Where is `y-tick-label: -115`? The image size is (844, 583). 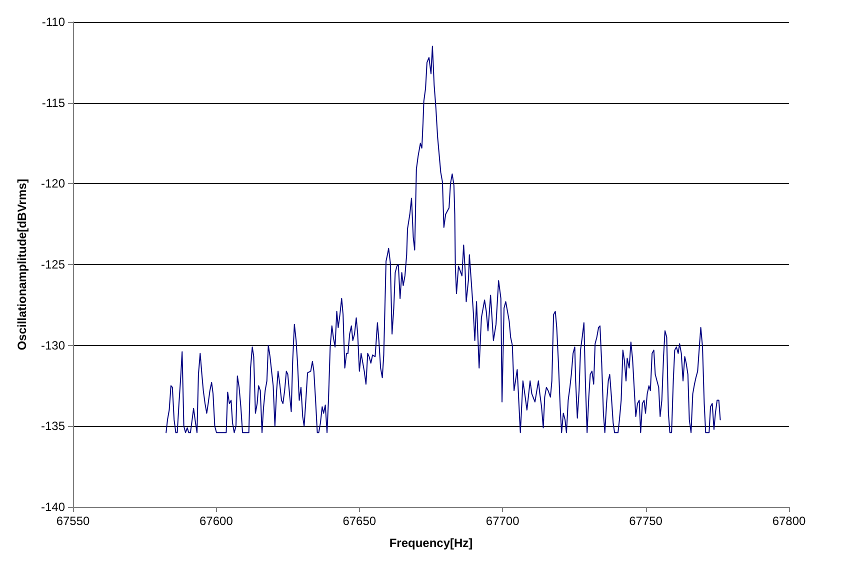
y-tick-label: -115 is located at coordinates (54, 103).